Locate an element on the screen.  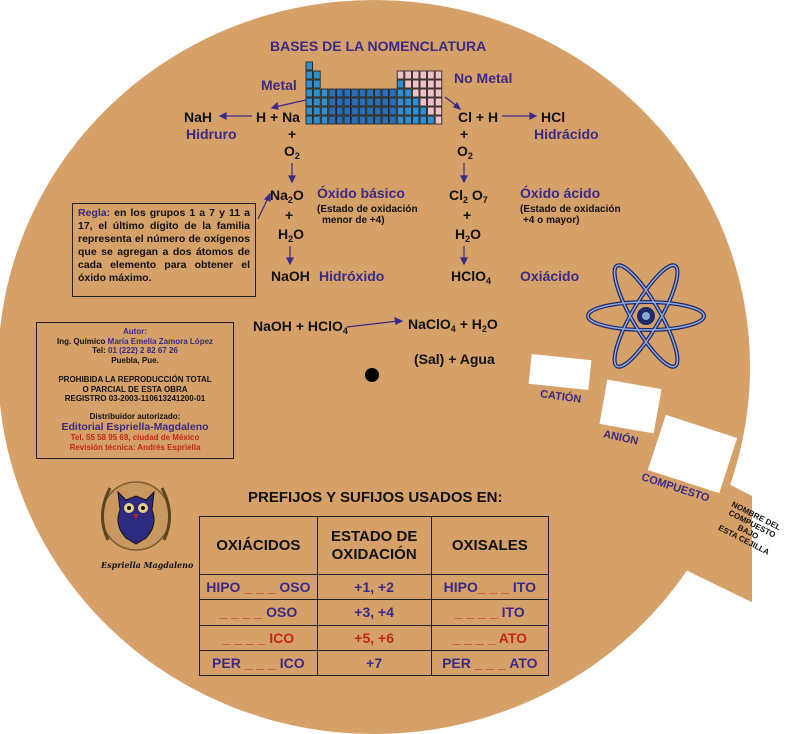
table-row: _ _ _ _ OSO +3, +4 _ _ _ _ ITO is located at coordinates (374, 612).